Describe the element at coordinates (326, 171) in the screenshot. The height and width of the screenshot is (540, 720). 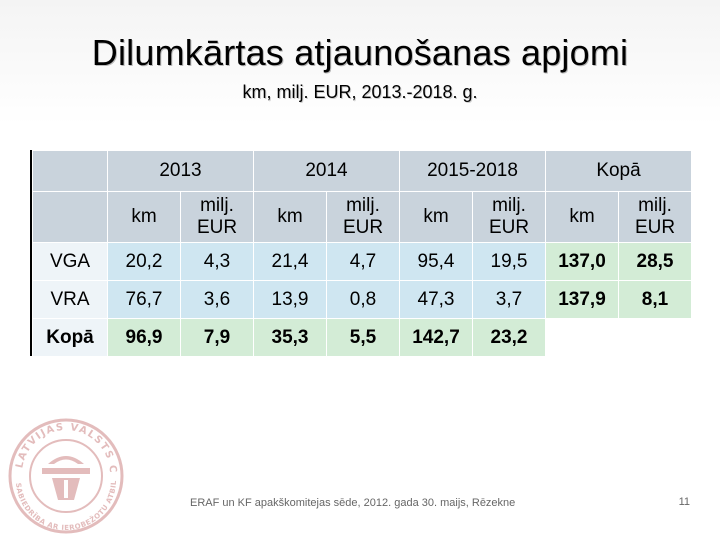
I see `period-header-2014: 2014` at that location.